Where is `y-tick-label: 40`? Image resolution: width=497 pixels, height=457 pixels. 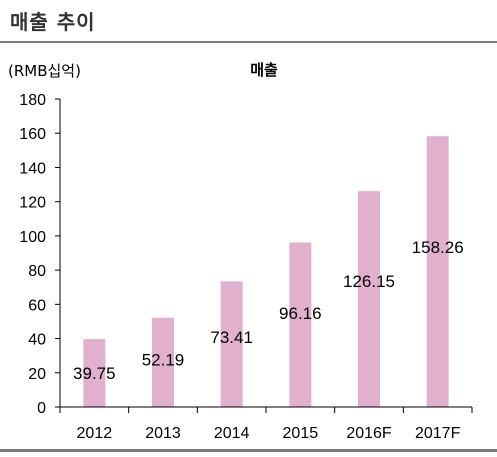
y-tick-label: 40 is located at coordinates (37, 340).